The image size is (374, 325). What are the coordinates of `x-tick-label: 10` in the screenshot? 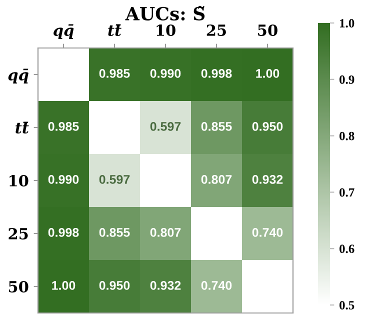 It's located at (166, 30).